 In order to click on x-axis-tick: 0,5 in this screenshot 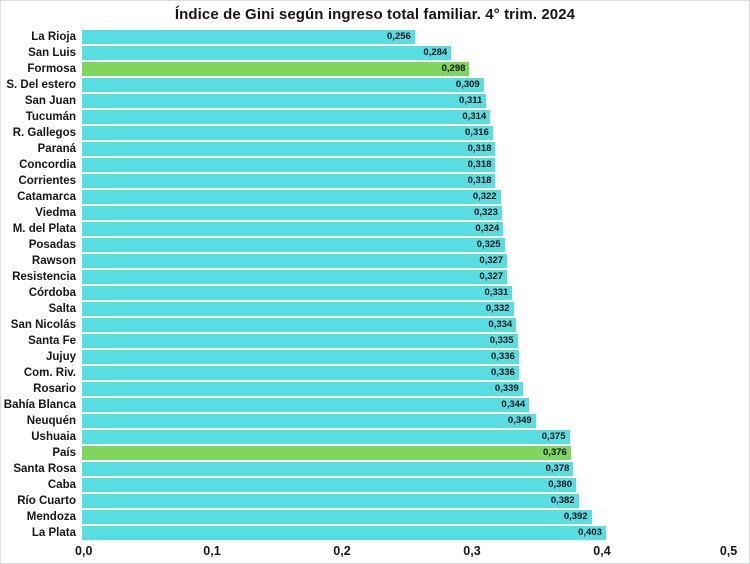, I will do `click(728, 551)`.